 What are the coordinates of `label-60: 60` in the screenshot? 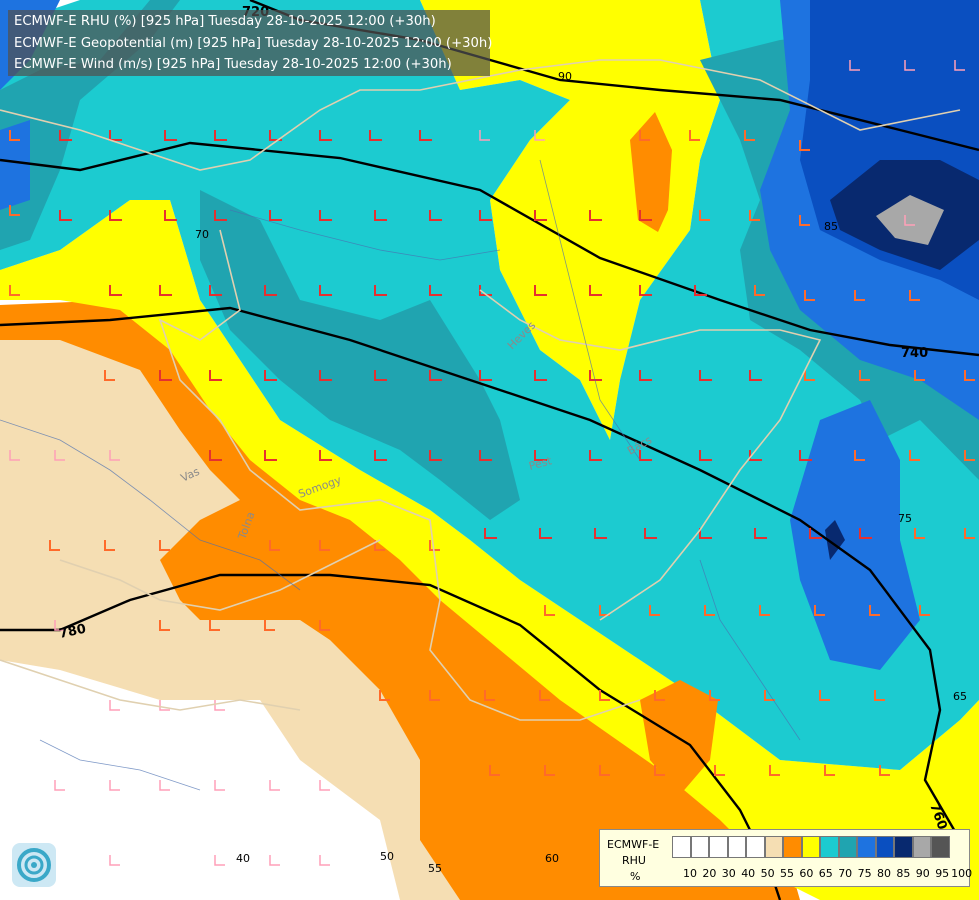 It's located at (552, 858).